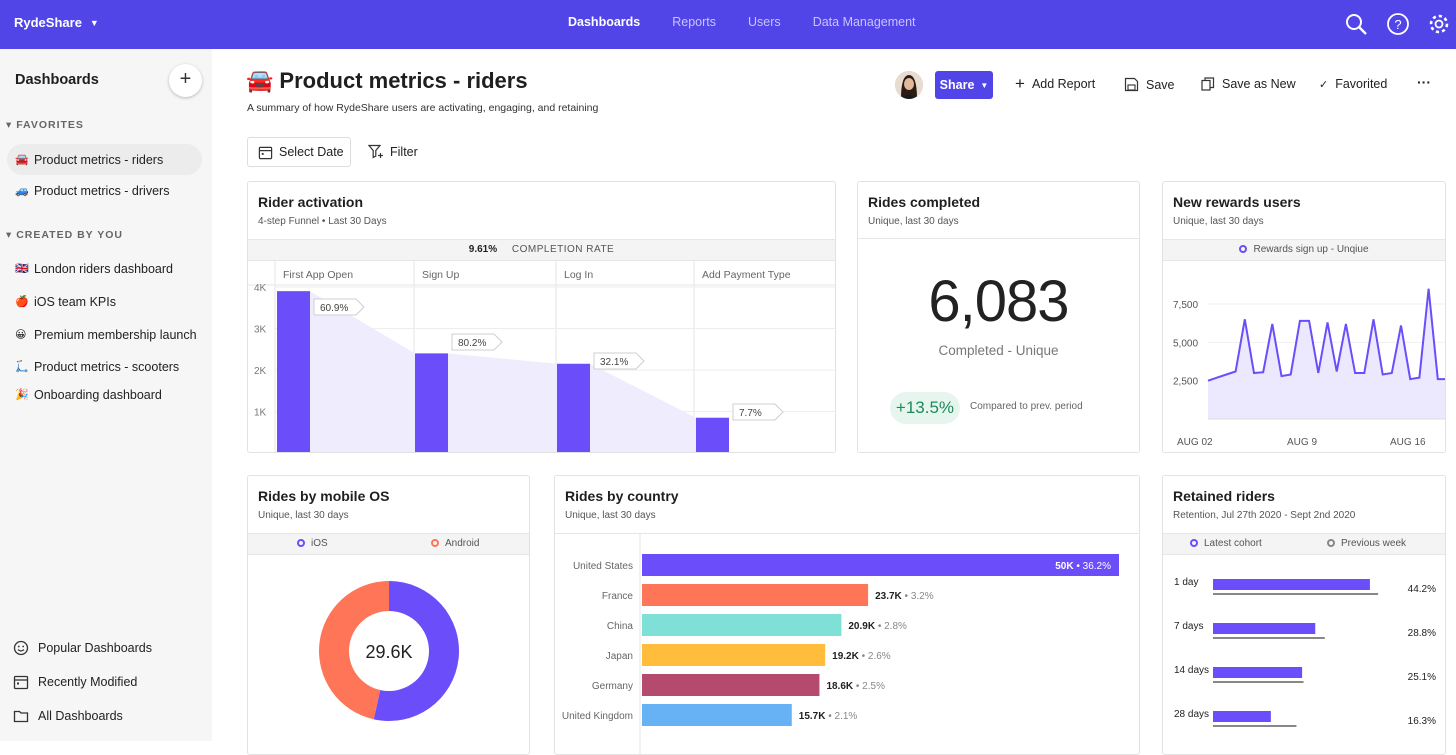 The height and width of the screenshot is (755, 1456). What do you see at coordinates (1422, 589) in the screenshot?
I see `retention-value-label: 44.2%` at bounding box center [1422, 589].